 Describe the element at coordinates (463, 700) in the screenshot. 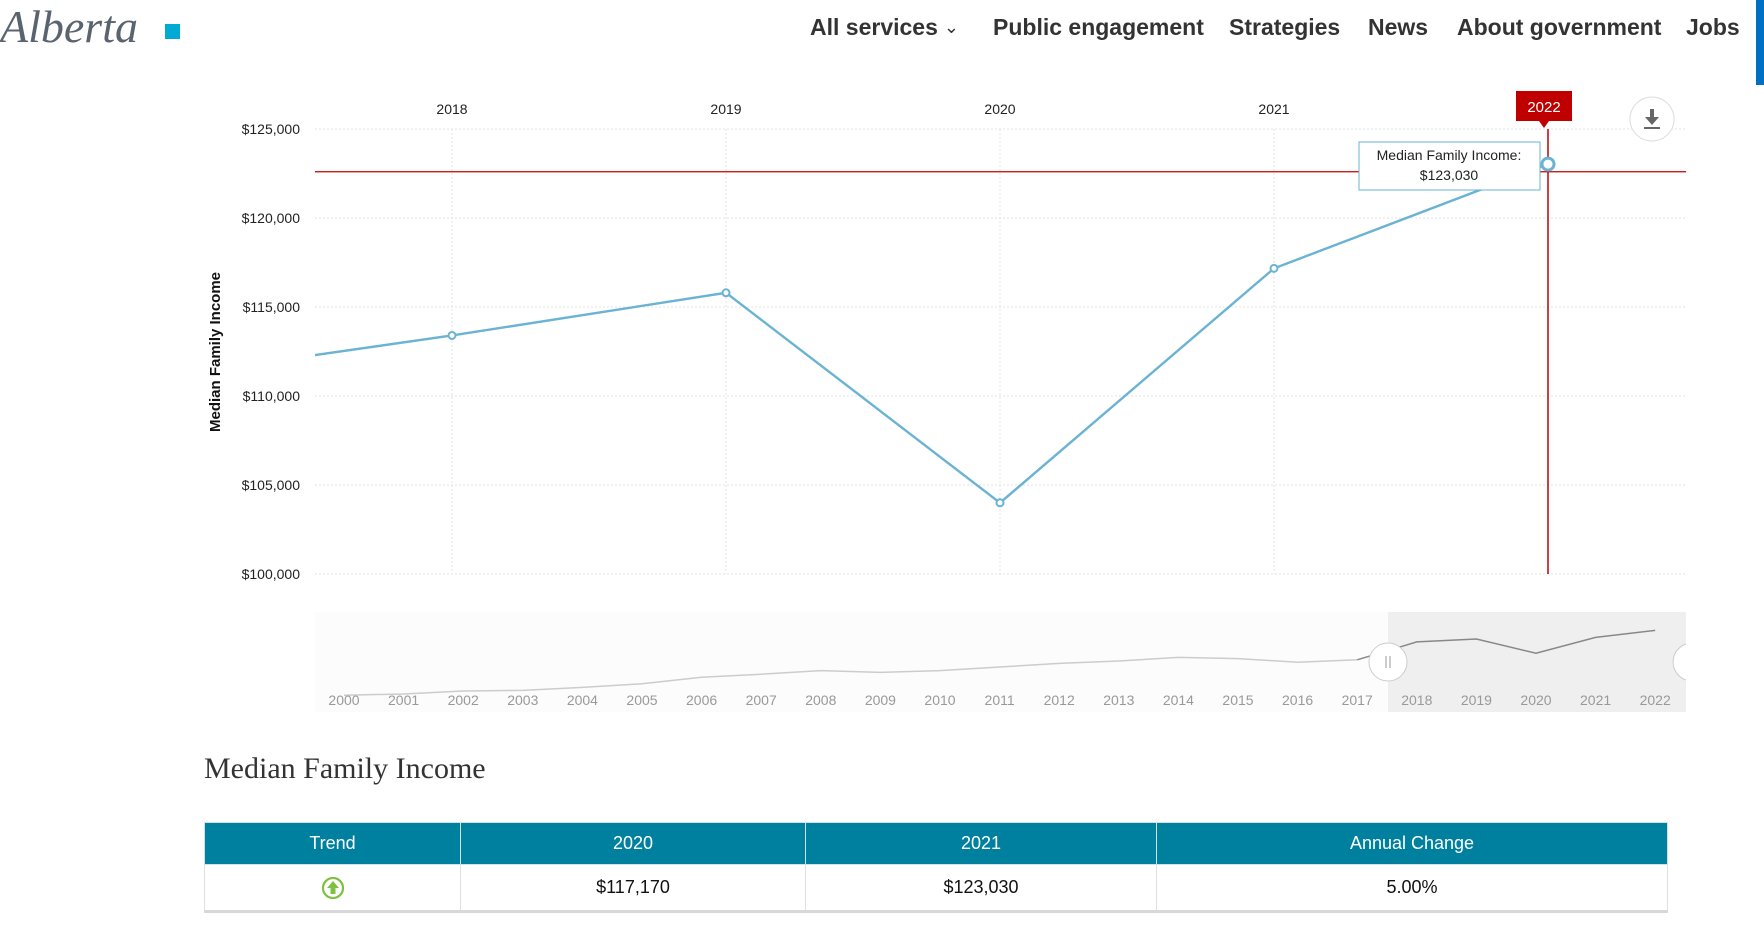

I see `navigator-tick-label: 2002` at that location.